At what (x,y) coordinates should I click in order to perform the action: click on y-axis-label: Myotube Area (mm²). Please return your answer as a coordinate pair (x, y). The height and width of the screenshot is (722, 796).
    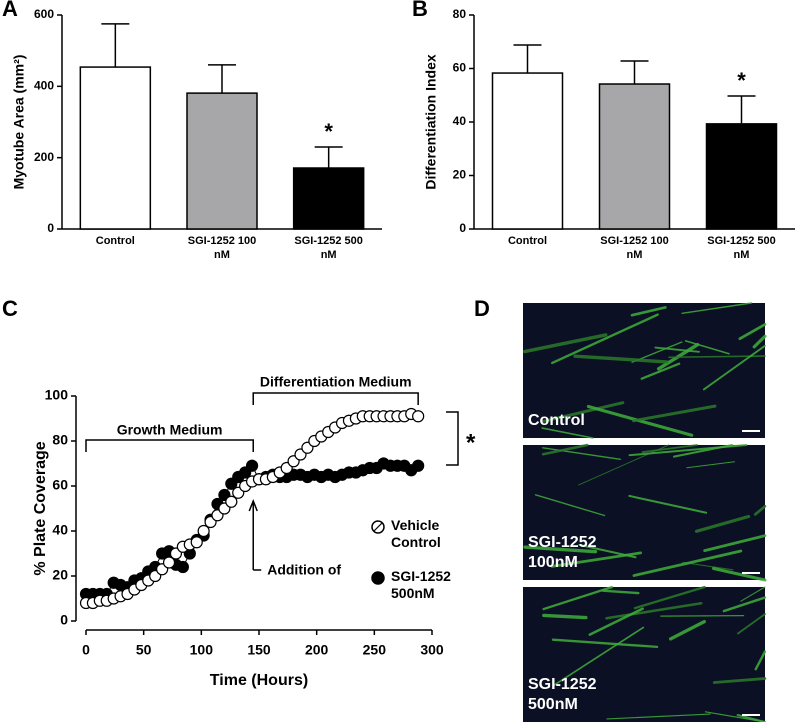
    Looking at the image, I should click on (19, 122).